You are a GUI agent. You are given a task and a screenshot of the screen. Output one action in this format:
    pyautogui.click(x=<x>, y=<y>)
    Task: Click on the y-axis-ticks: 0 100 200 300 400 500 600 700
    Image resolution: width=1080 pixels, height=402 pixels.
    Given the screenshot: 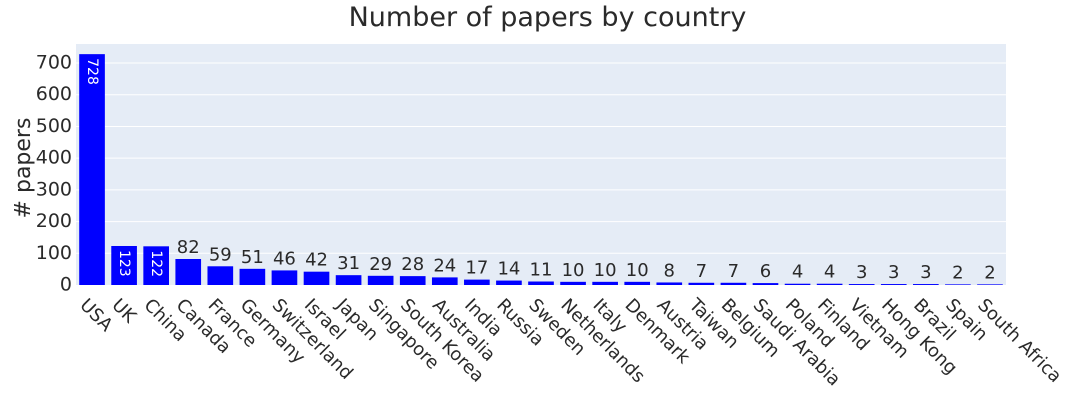 What is the action you would take?
    pyautogui.click(x=54, y=174)
    